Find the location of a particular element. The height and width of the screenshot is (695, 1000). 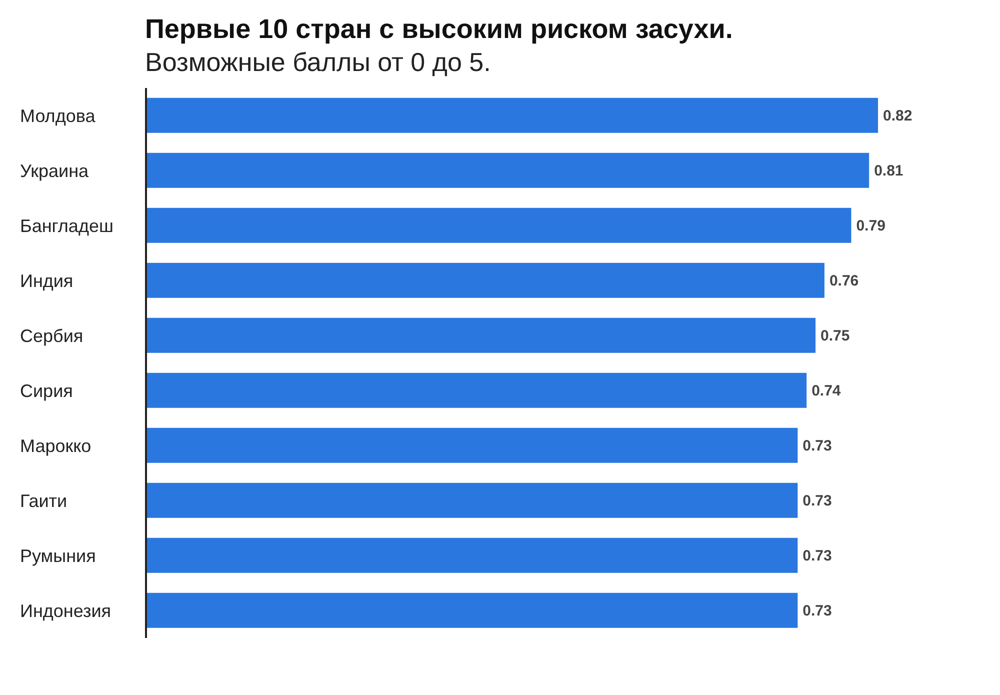

data-label: 0.76 is located at coordinates (844, 281).